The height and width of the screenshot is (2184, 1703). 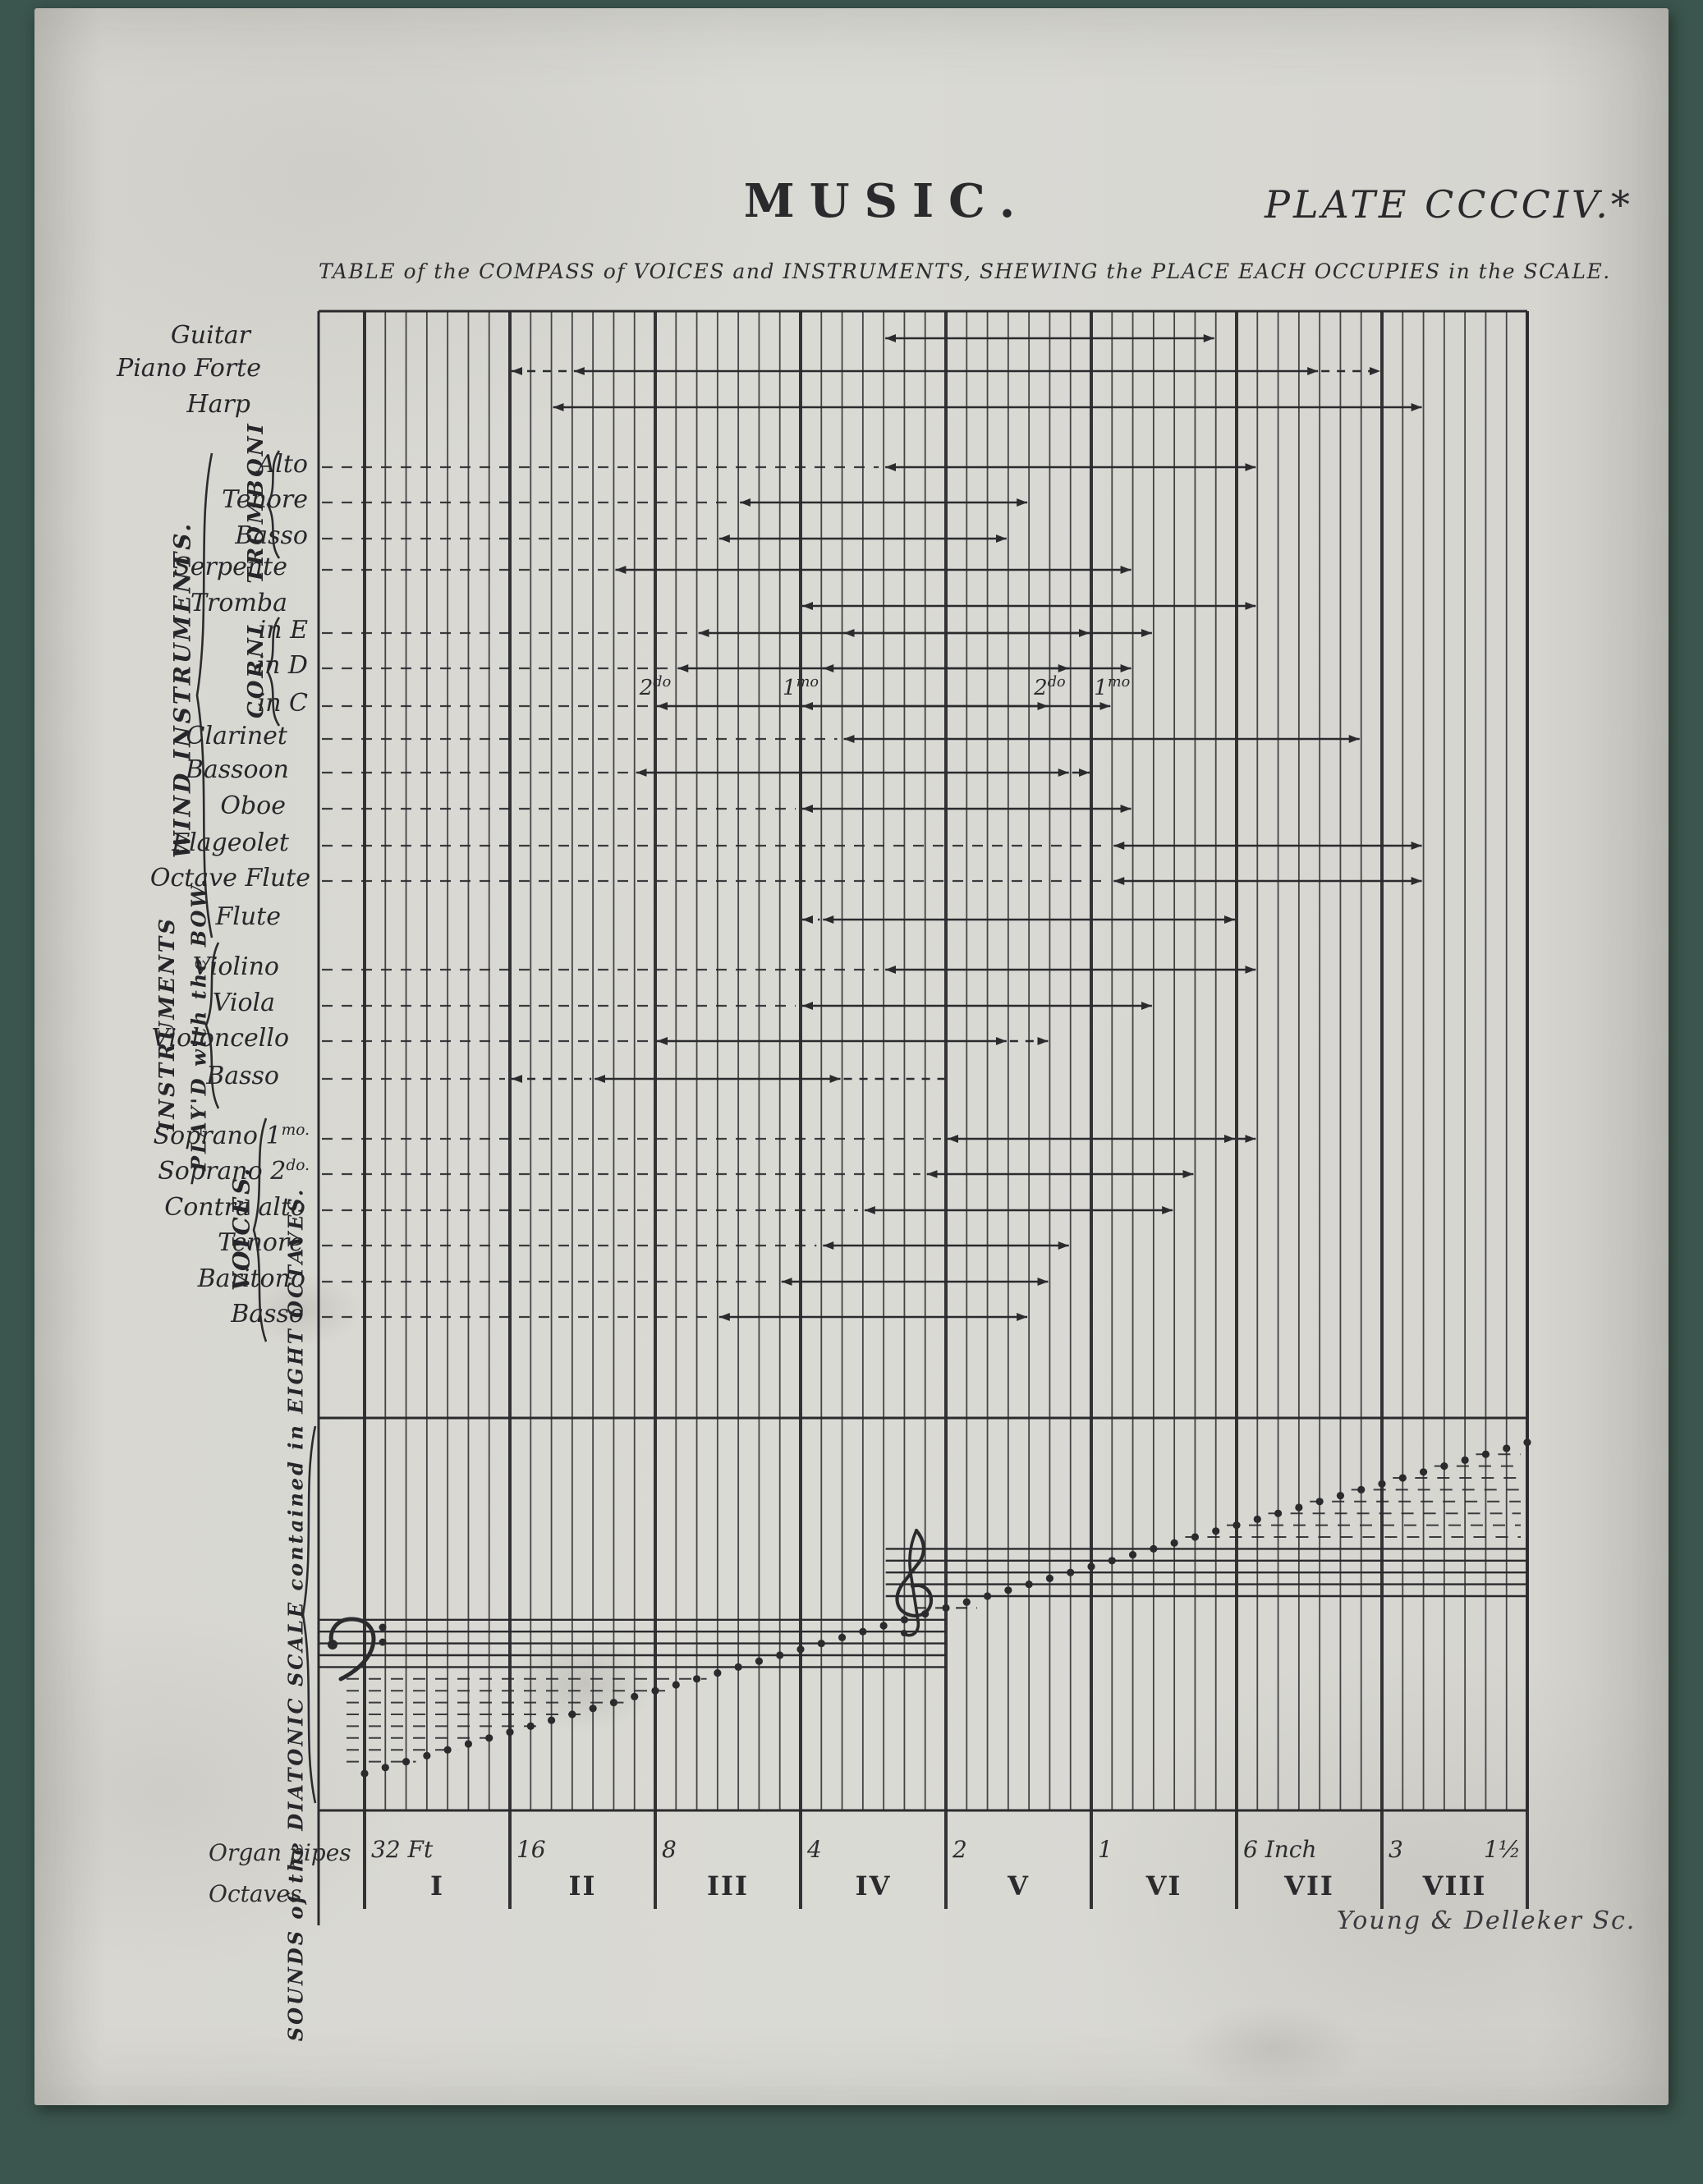 I want to click on row-label-in-d: in D, so click(x=282, y=665).